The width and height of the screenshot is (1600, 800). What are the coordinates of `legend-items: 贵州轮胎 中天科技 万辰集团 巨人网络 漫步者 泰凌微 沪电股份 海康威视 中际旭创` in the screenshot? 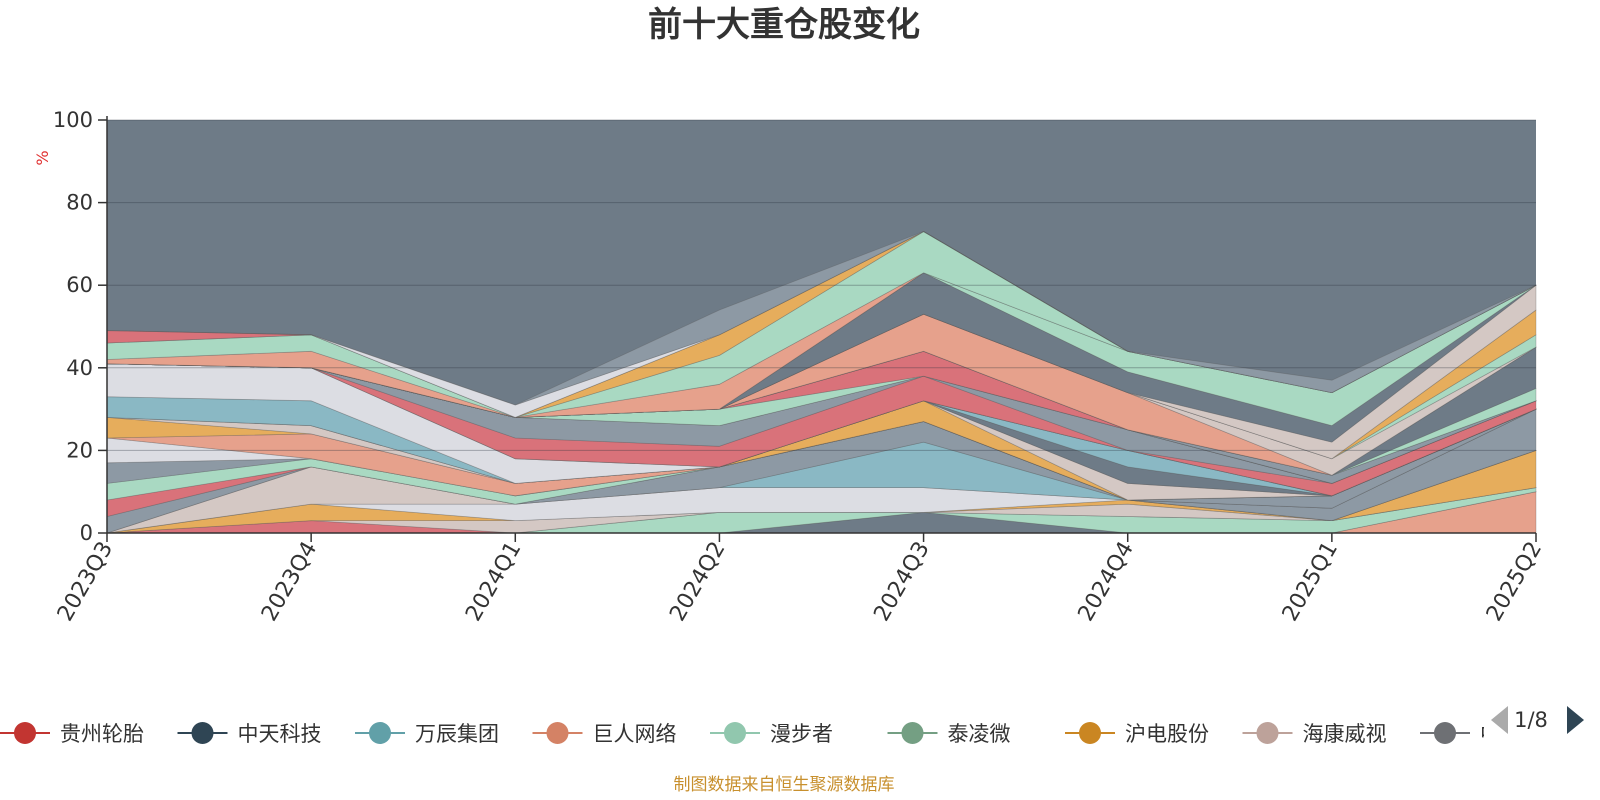 It's located at (782, 734).